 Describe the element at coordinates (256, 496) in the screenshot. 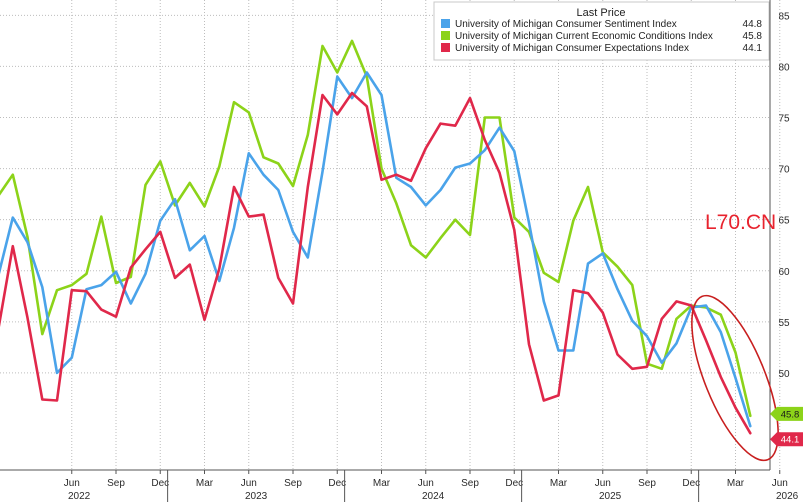

I see `x-year-label: 2023` at that location.